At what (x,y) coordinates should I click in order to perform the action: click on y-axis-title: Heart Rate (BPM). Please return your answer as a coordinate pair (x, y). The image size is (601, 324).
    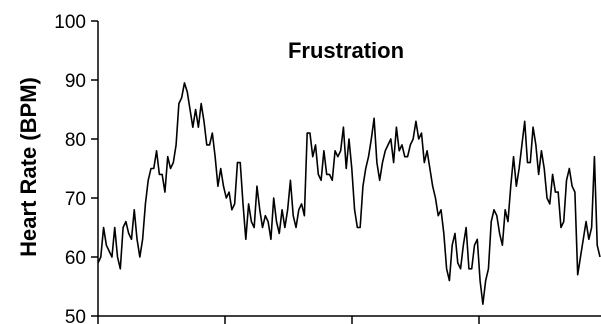
    Looking at the image, I should click on (28, 167).